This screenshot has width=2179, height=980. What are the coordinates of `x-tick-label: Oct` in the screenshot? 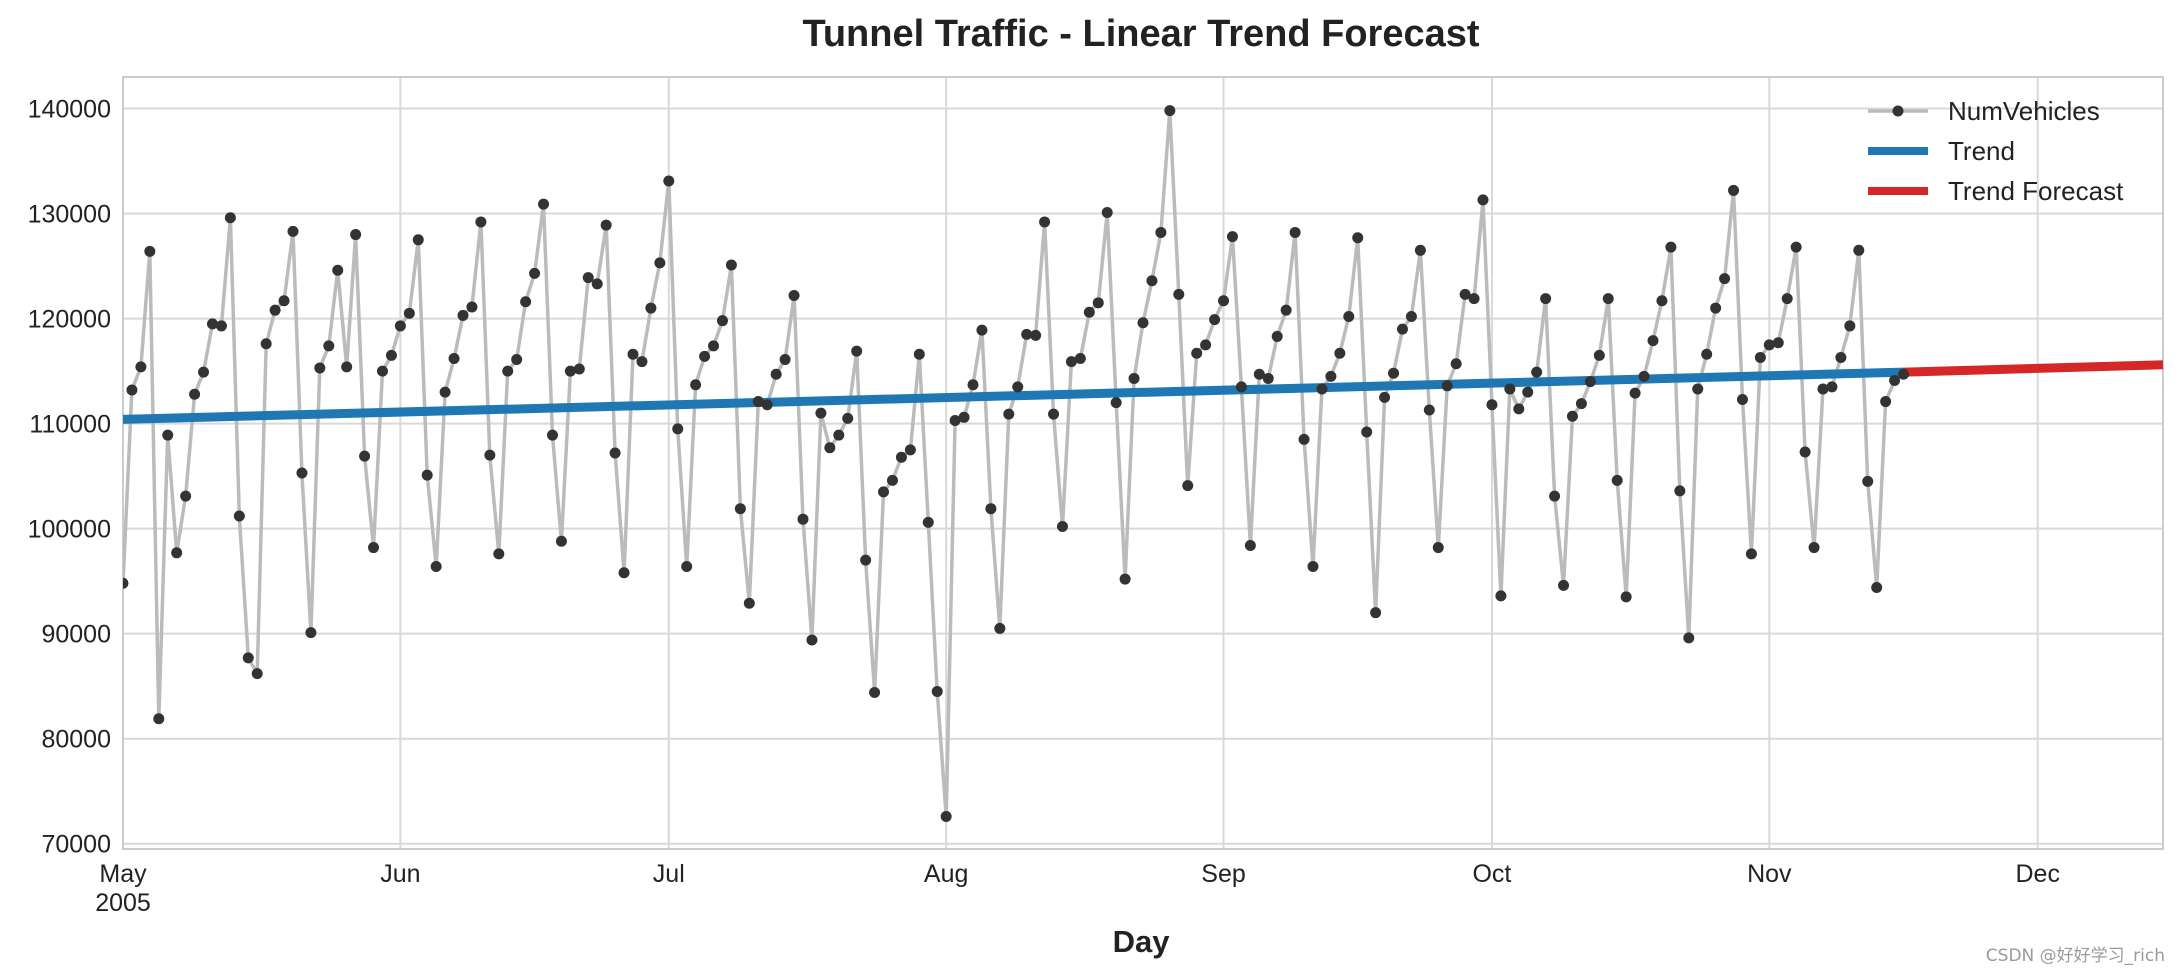 It's located at (1491, 874).